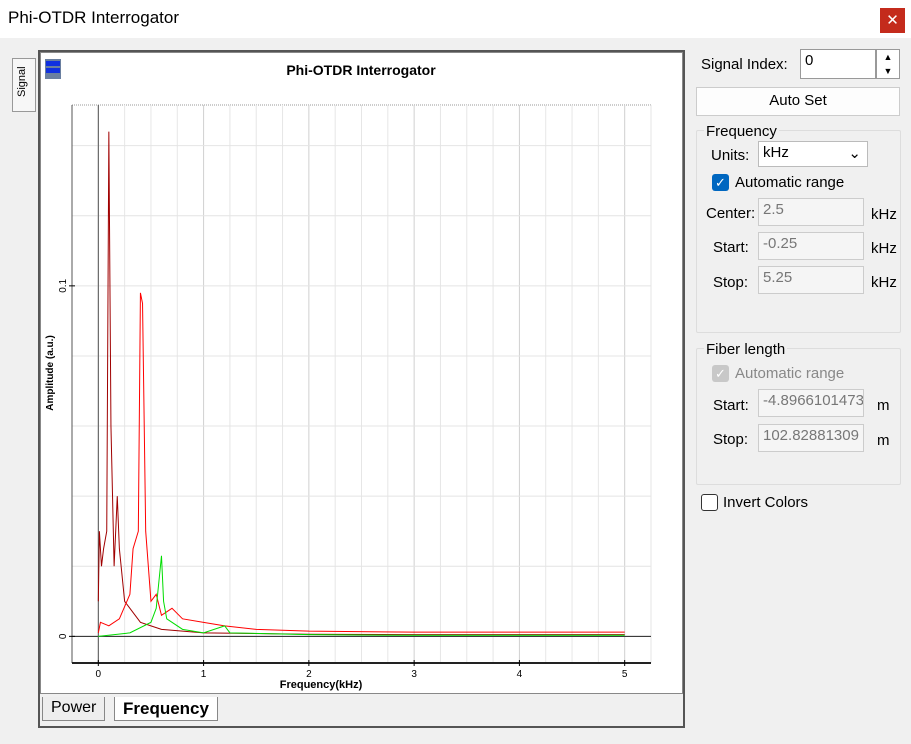  I want to click on automatic-range-label: Automatic range, so click(790, 182).